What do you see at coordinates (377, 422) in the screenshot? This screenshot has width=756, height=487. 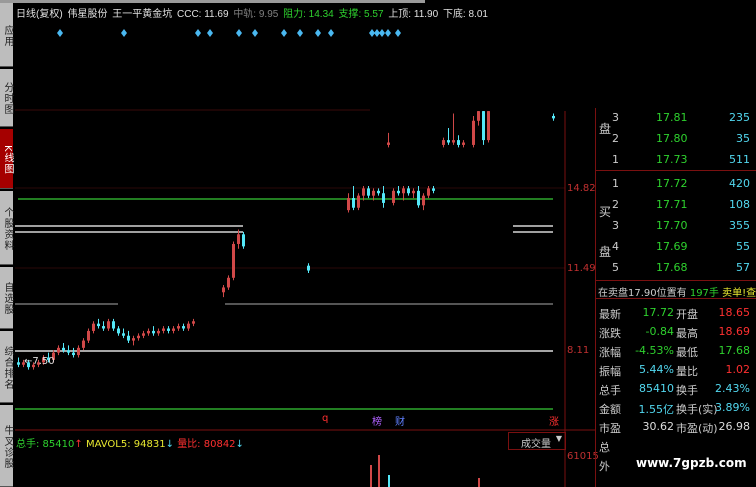 I see `event-marker-rank: 榜` at bounding box center [377, 422].